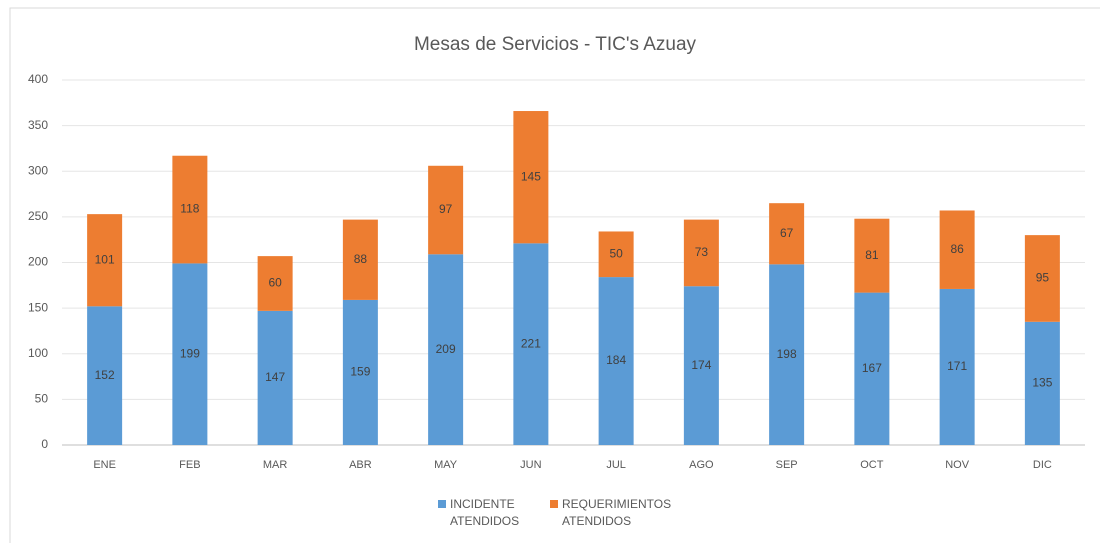  Describe the element at coordinates (38, 307) in the screenshot. I see `y-tick-label: 150` at that location.